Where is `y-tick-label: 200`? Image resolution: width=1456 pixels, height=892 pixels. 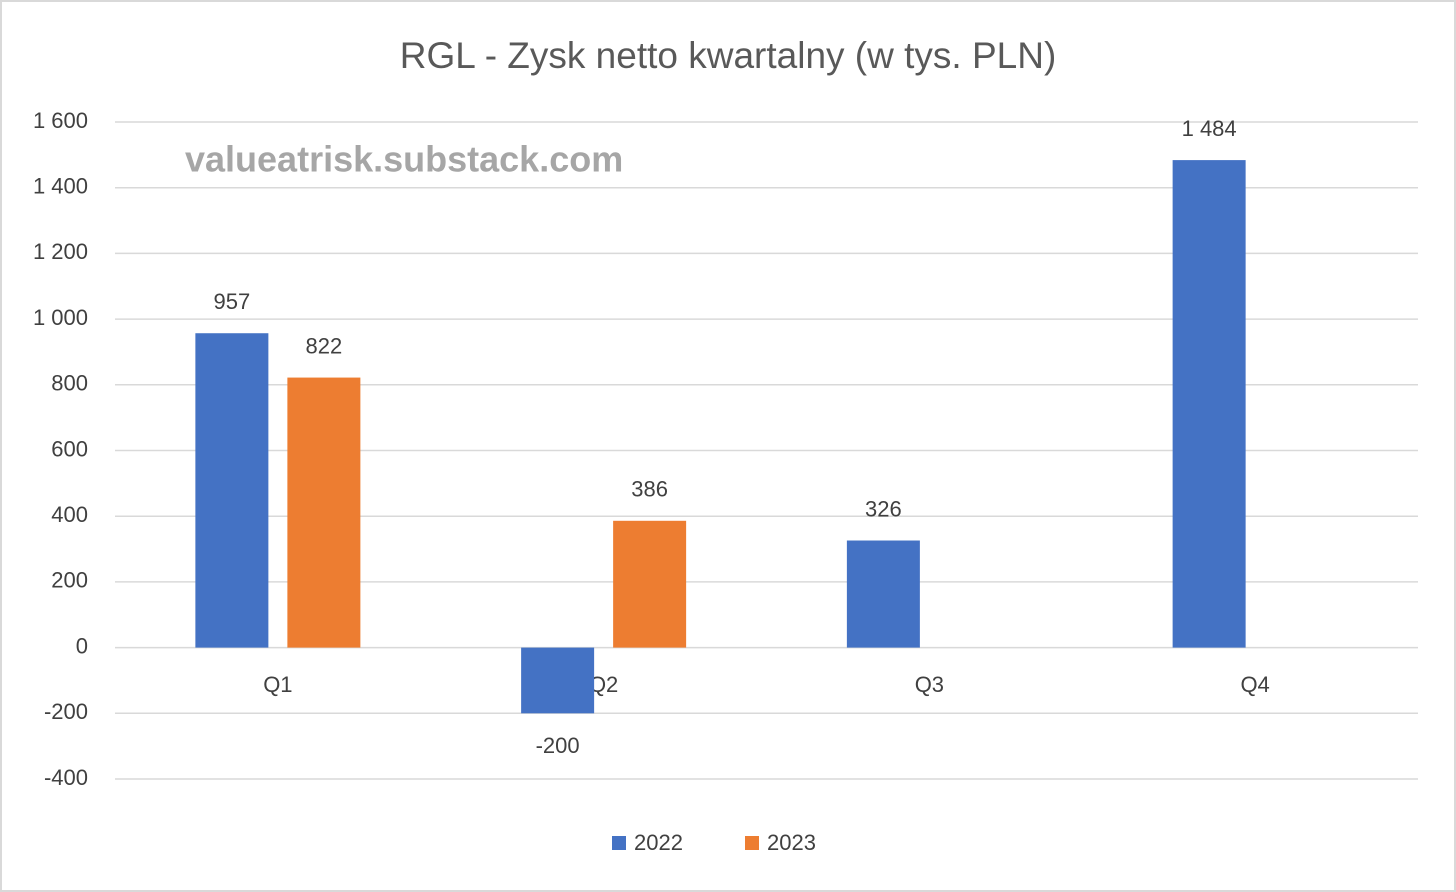 y-tick-label: 200 is located at coordinates (69, 580).